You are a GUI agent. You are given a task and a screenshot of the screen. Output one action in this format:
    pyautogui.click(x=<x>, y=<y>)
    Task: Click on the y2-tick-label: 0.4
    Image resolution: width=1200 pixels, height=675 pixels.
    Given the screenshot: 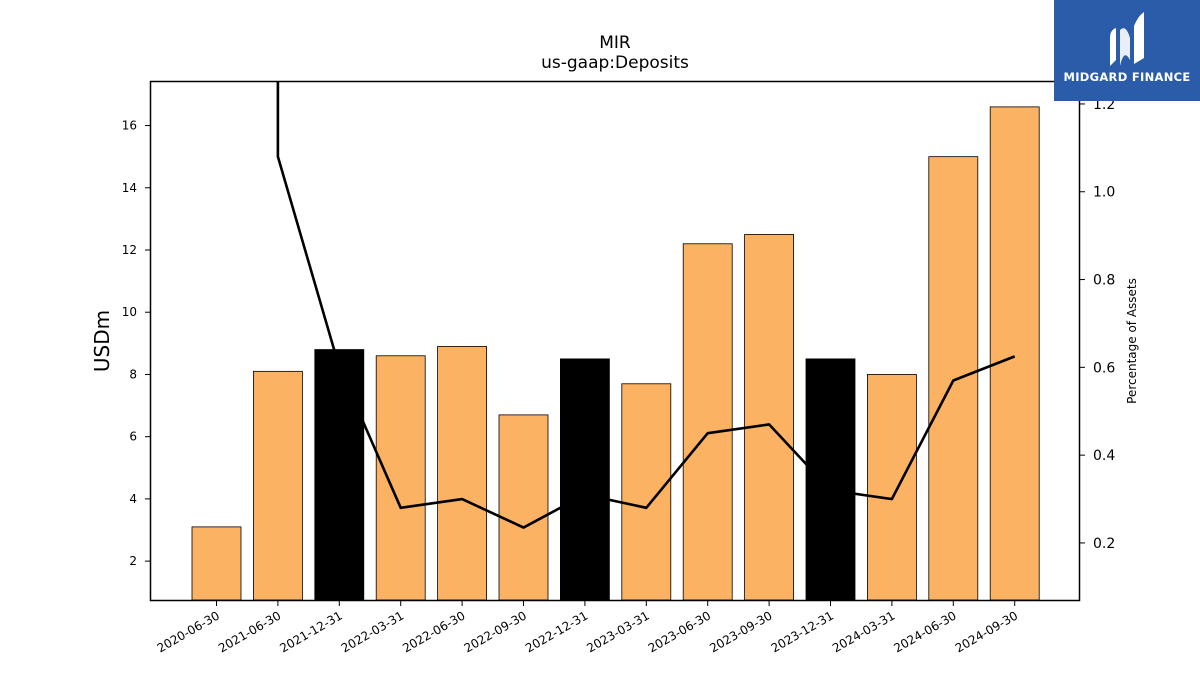 What is the action you would take?
    pyautogui.click(x=1104, y=456)
    